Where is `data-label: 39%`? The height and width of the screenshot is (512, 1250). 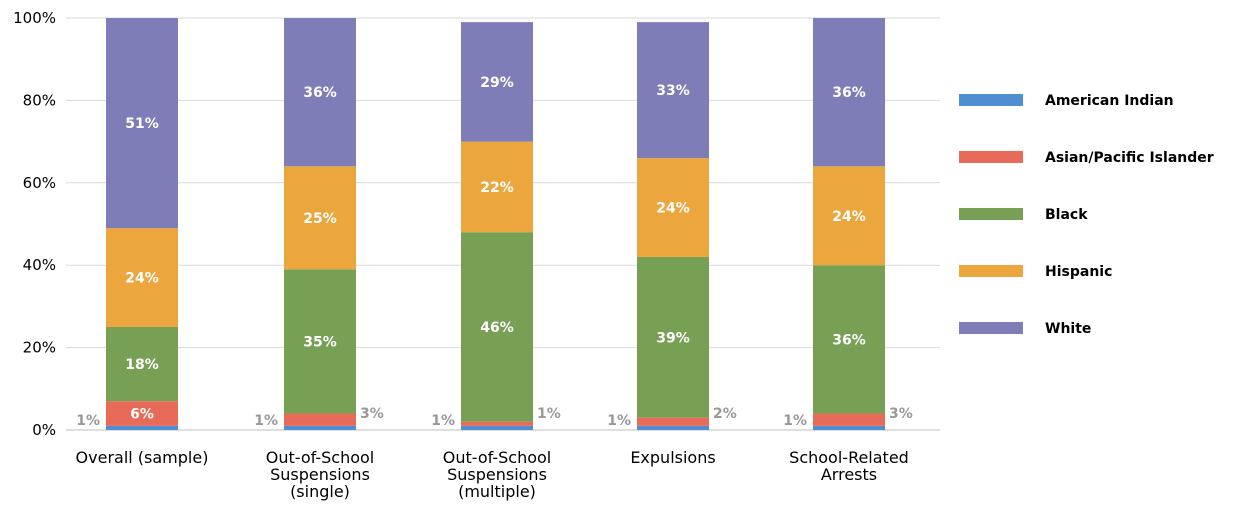 data-label: 39% is located at coordinates (673, 338).